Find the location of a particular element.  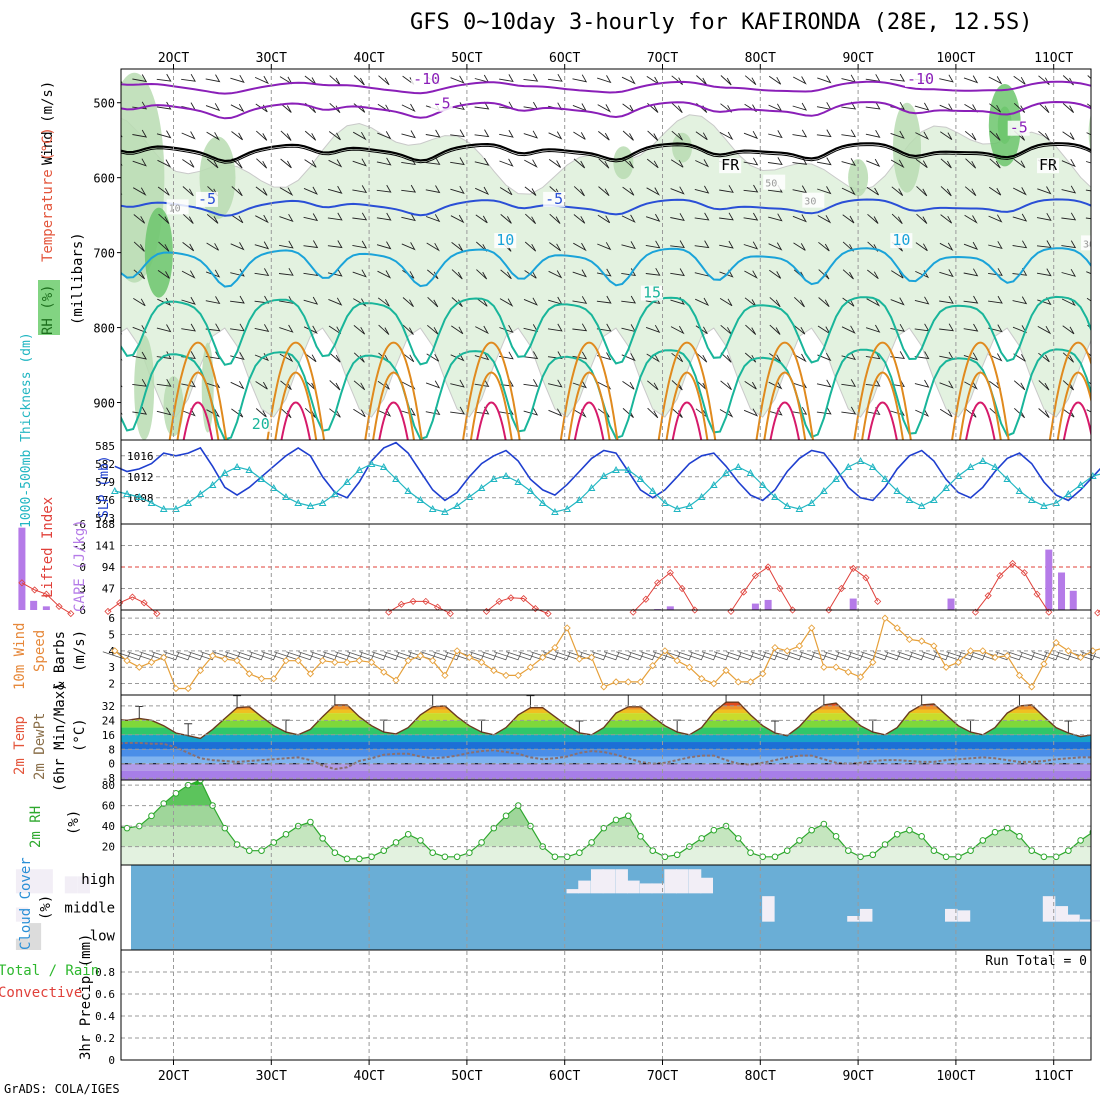

temp-minmax-bar is located at coordinates (1019, 700).